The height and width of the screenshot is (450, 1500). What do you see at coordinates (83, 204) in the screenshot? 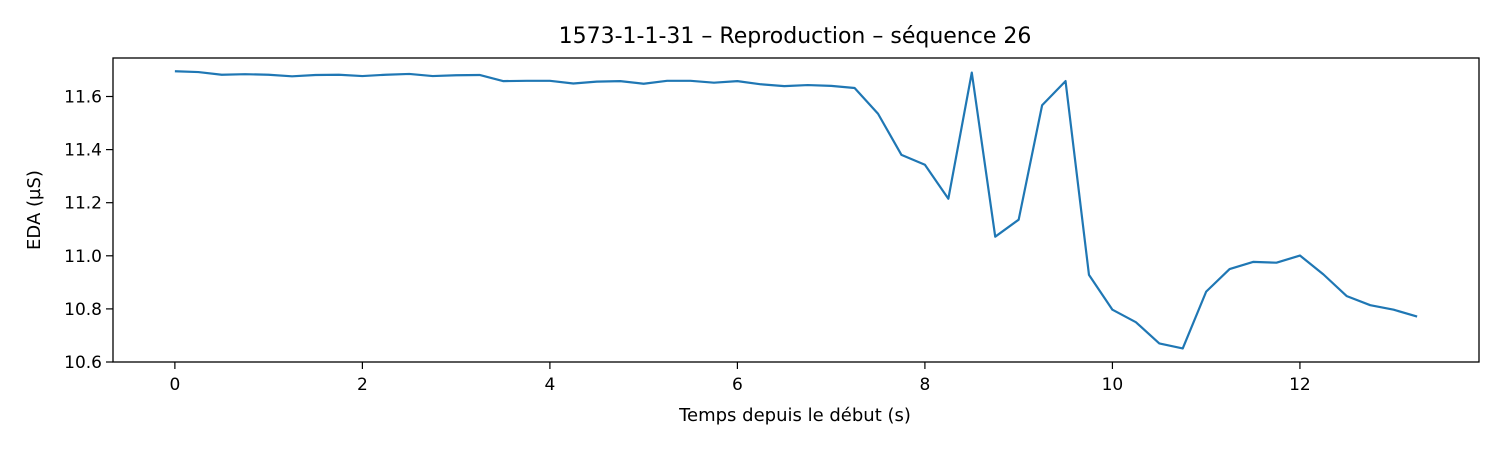
I see `y-tick-label: 11.2` at bounding box center [83, 204].